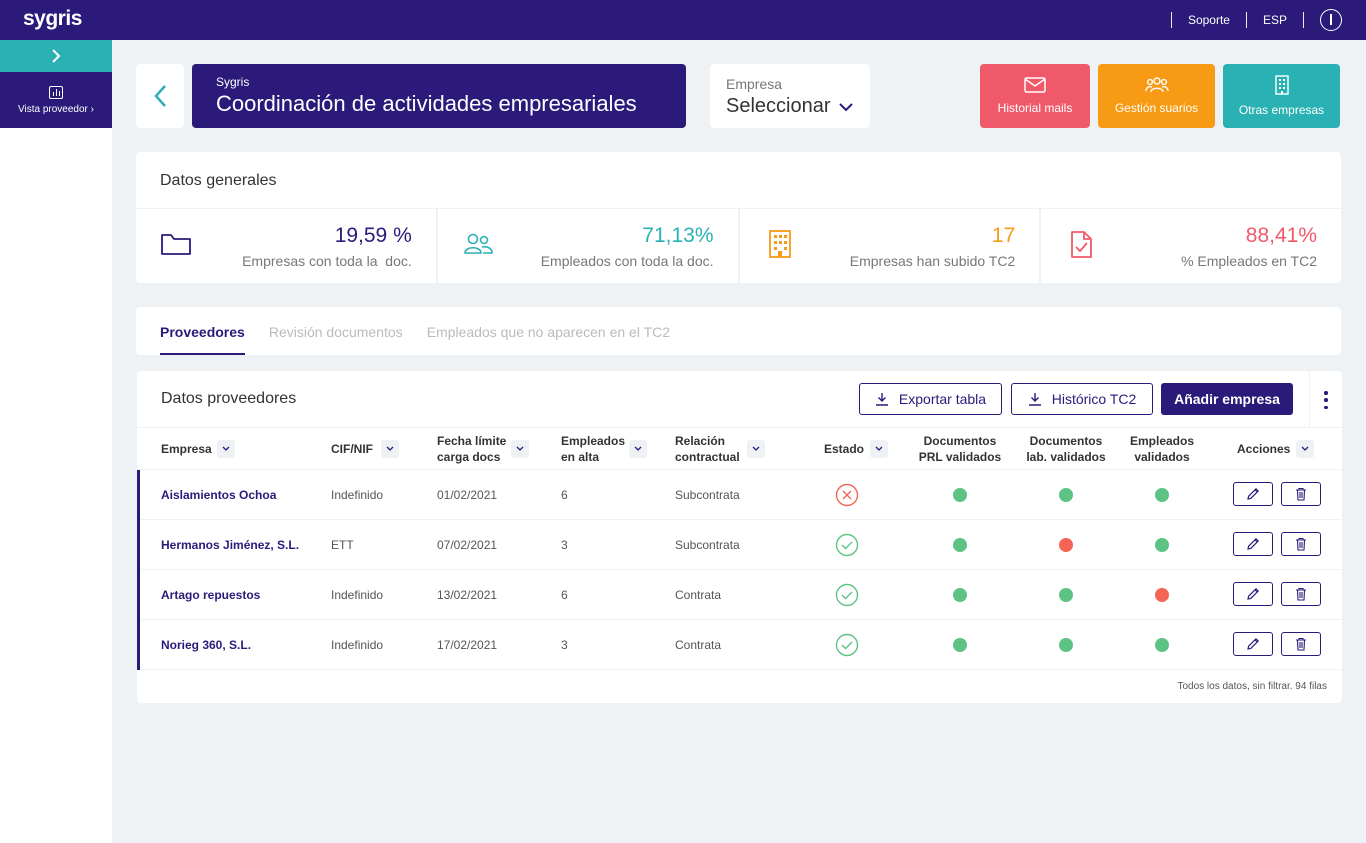 The height and width of the screenshot is (843, 1366). What do you see at coordinates (1162, 449) in the screenshot?
I see `column-header-empleados-validados: Empleados validados` at bounding box center [1162, 449].